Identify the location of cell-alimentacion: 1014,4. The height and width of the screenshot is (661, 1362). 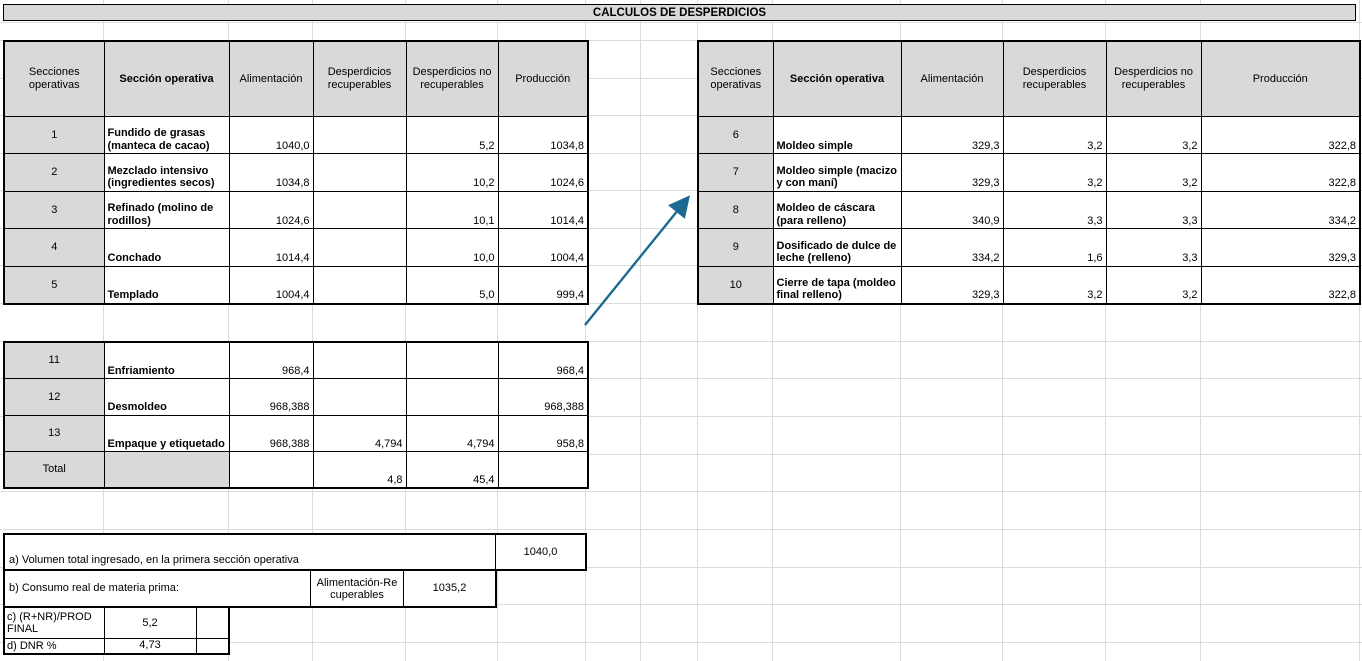
(271, 247).